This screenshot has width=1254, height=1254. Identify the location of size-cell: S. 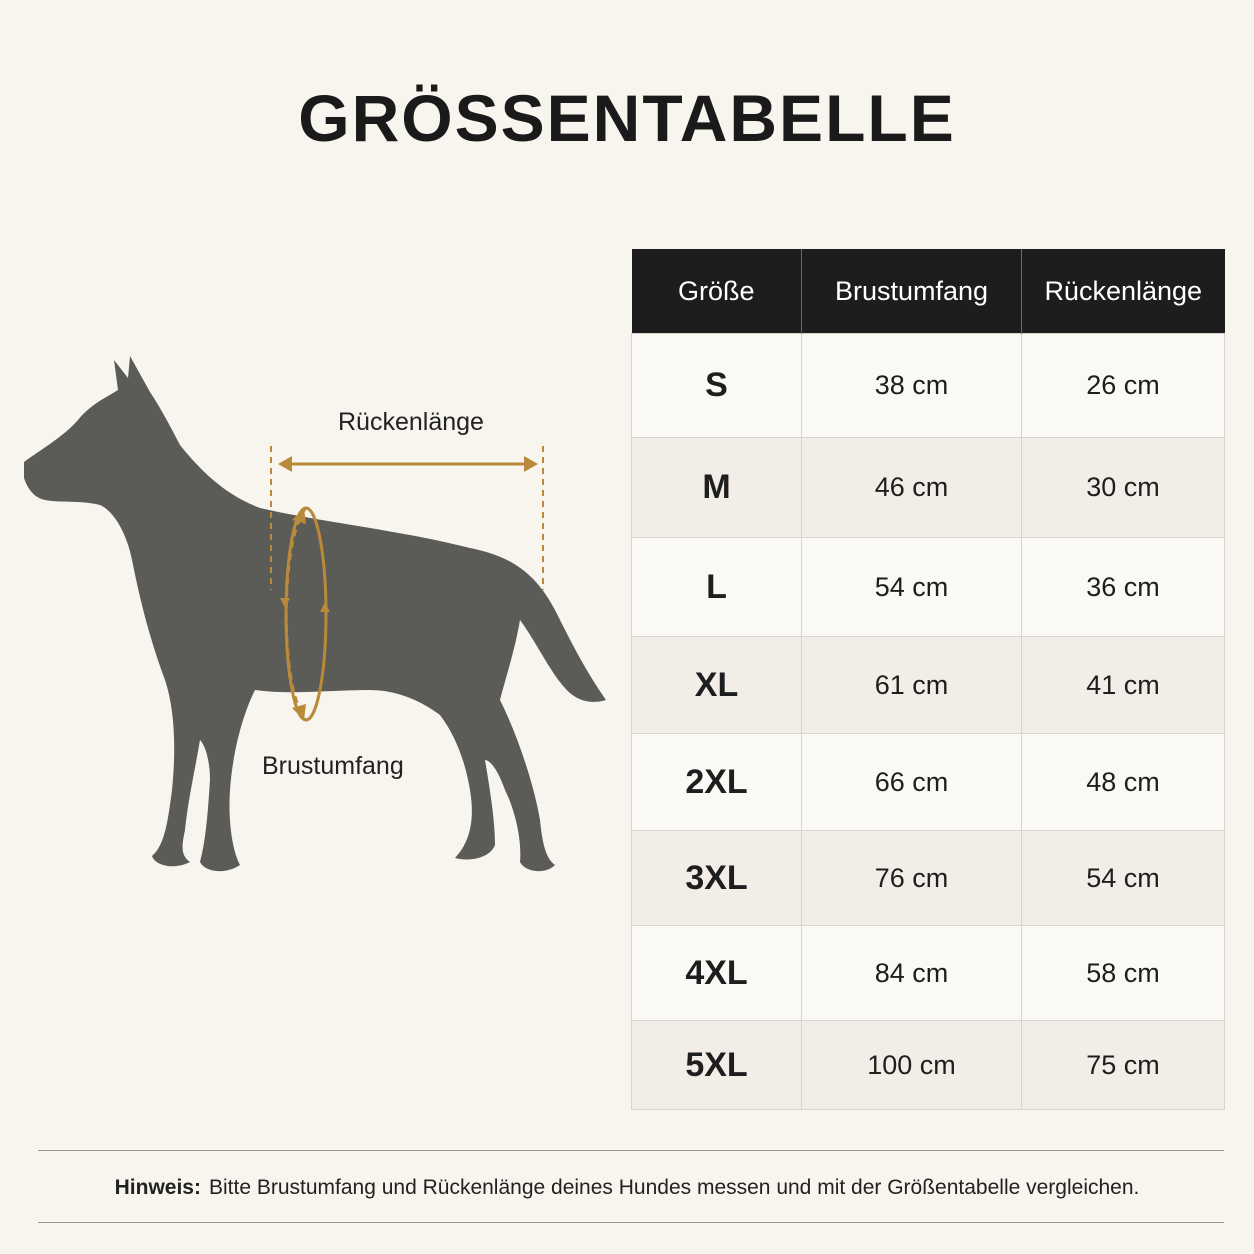
(716, 385).